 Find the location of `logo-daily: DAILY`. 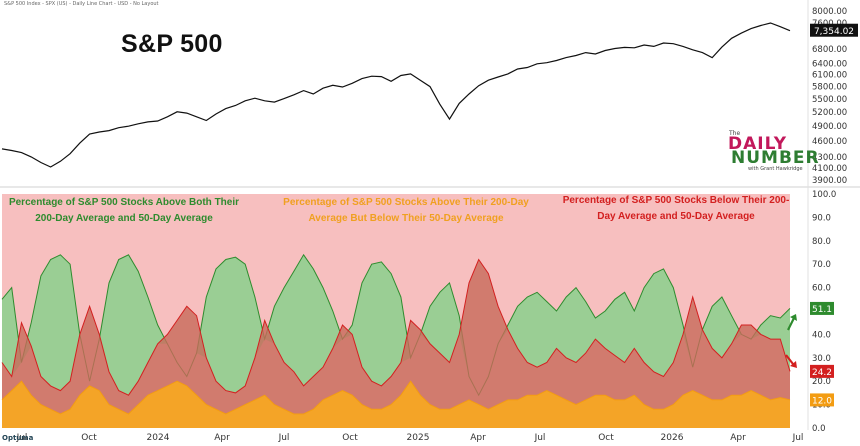

logo-daily: DAILY is located at coordinates (758, 144).